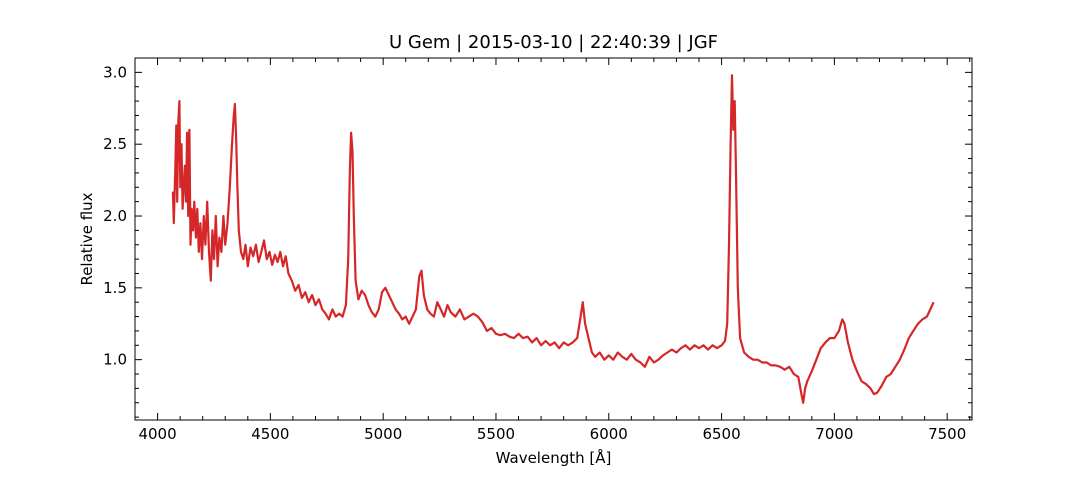  I want to click on y-tick-label: 2.5, so click(115, 144).